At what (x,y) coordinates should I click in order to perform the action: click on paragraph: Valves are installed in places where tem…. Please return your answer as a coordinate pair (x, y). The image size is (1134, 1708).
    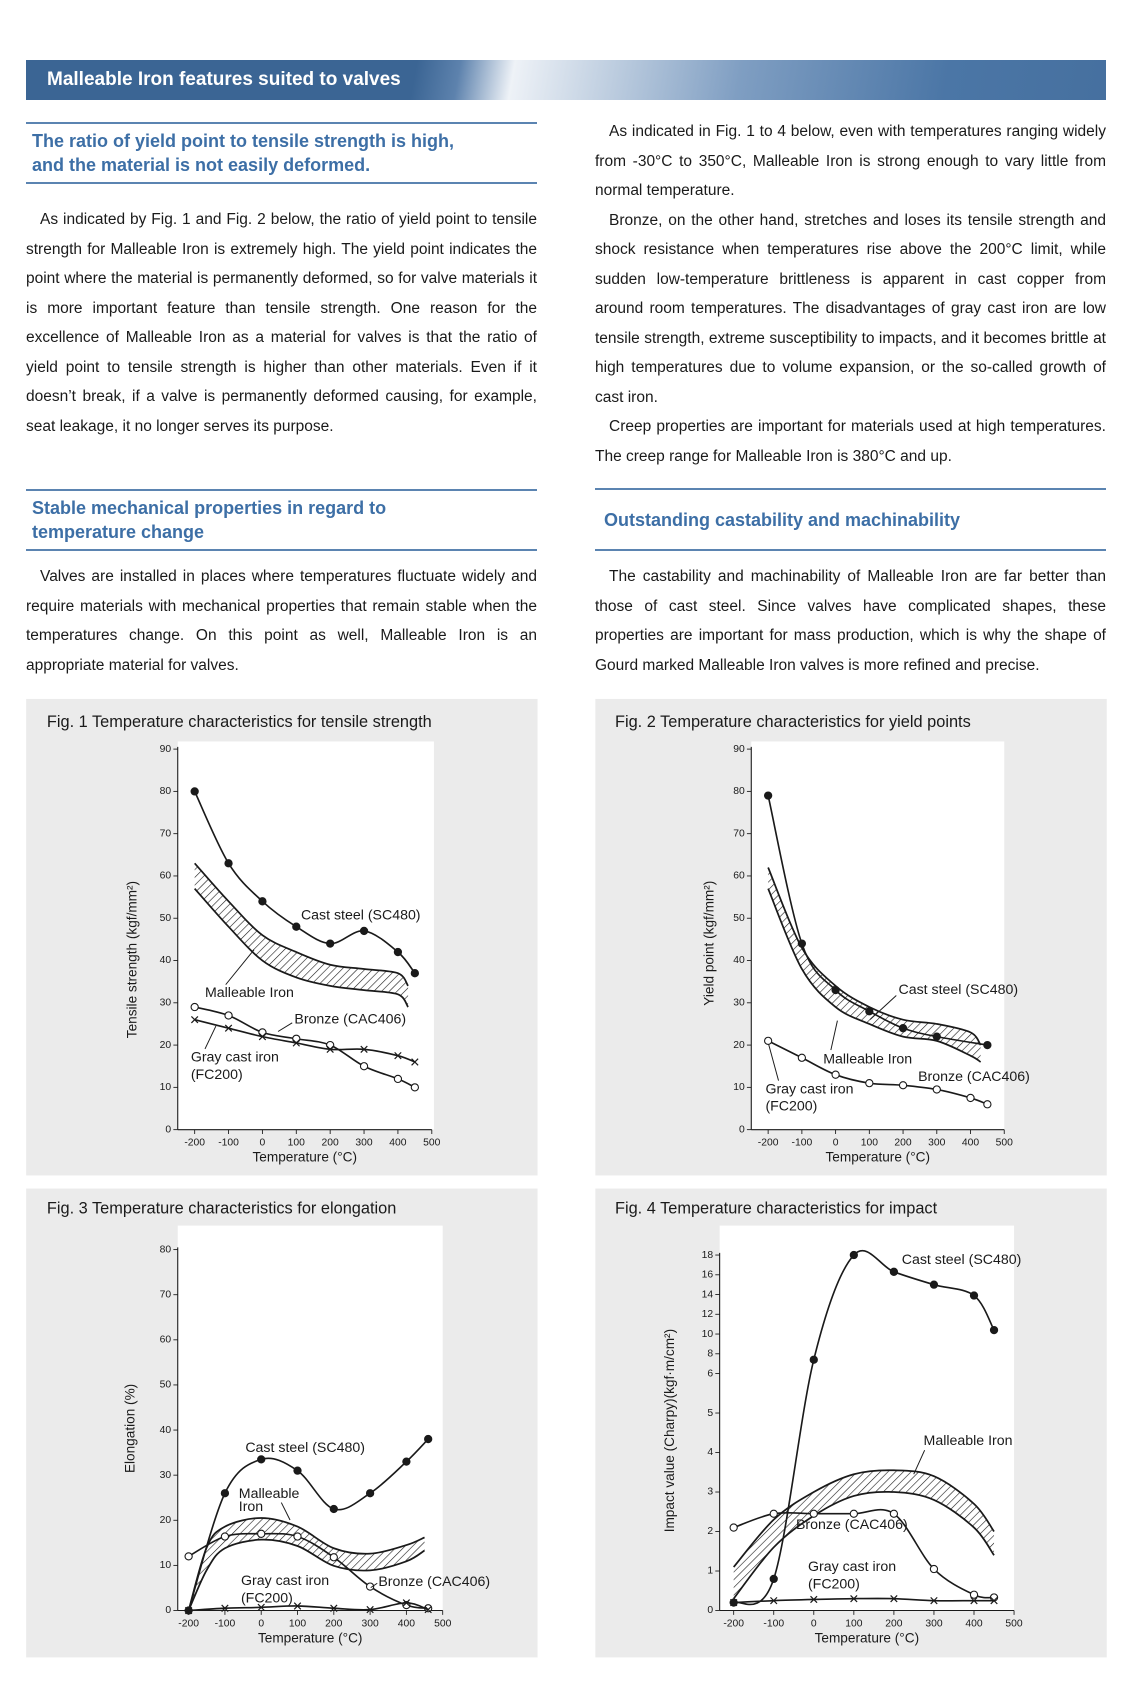
    Looking at the image, I should click on (281, 621).